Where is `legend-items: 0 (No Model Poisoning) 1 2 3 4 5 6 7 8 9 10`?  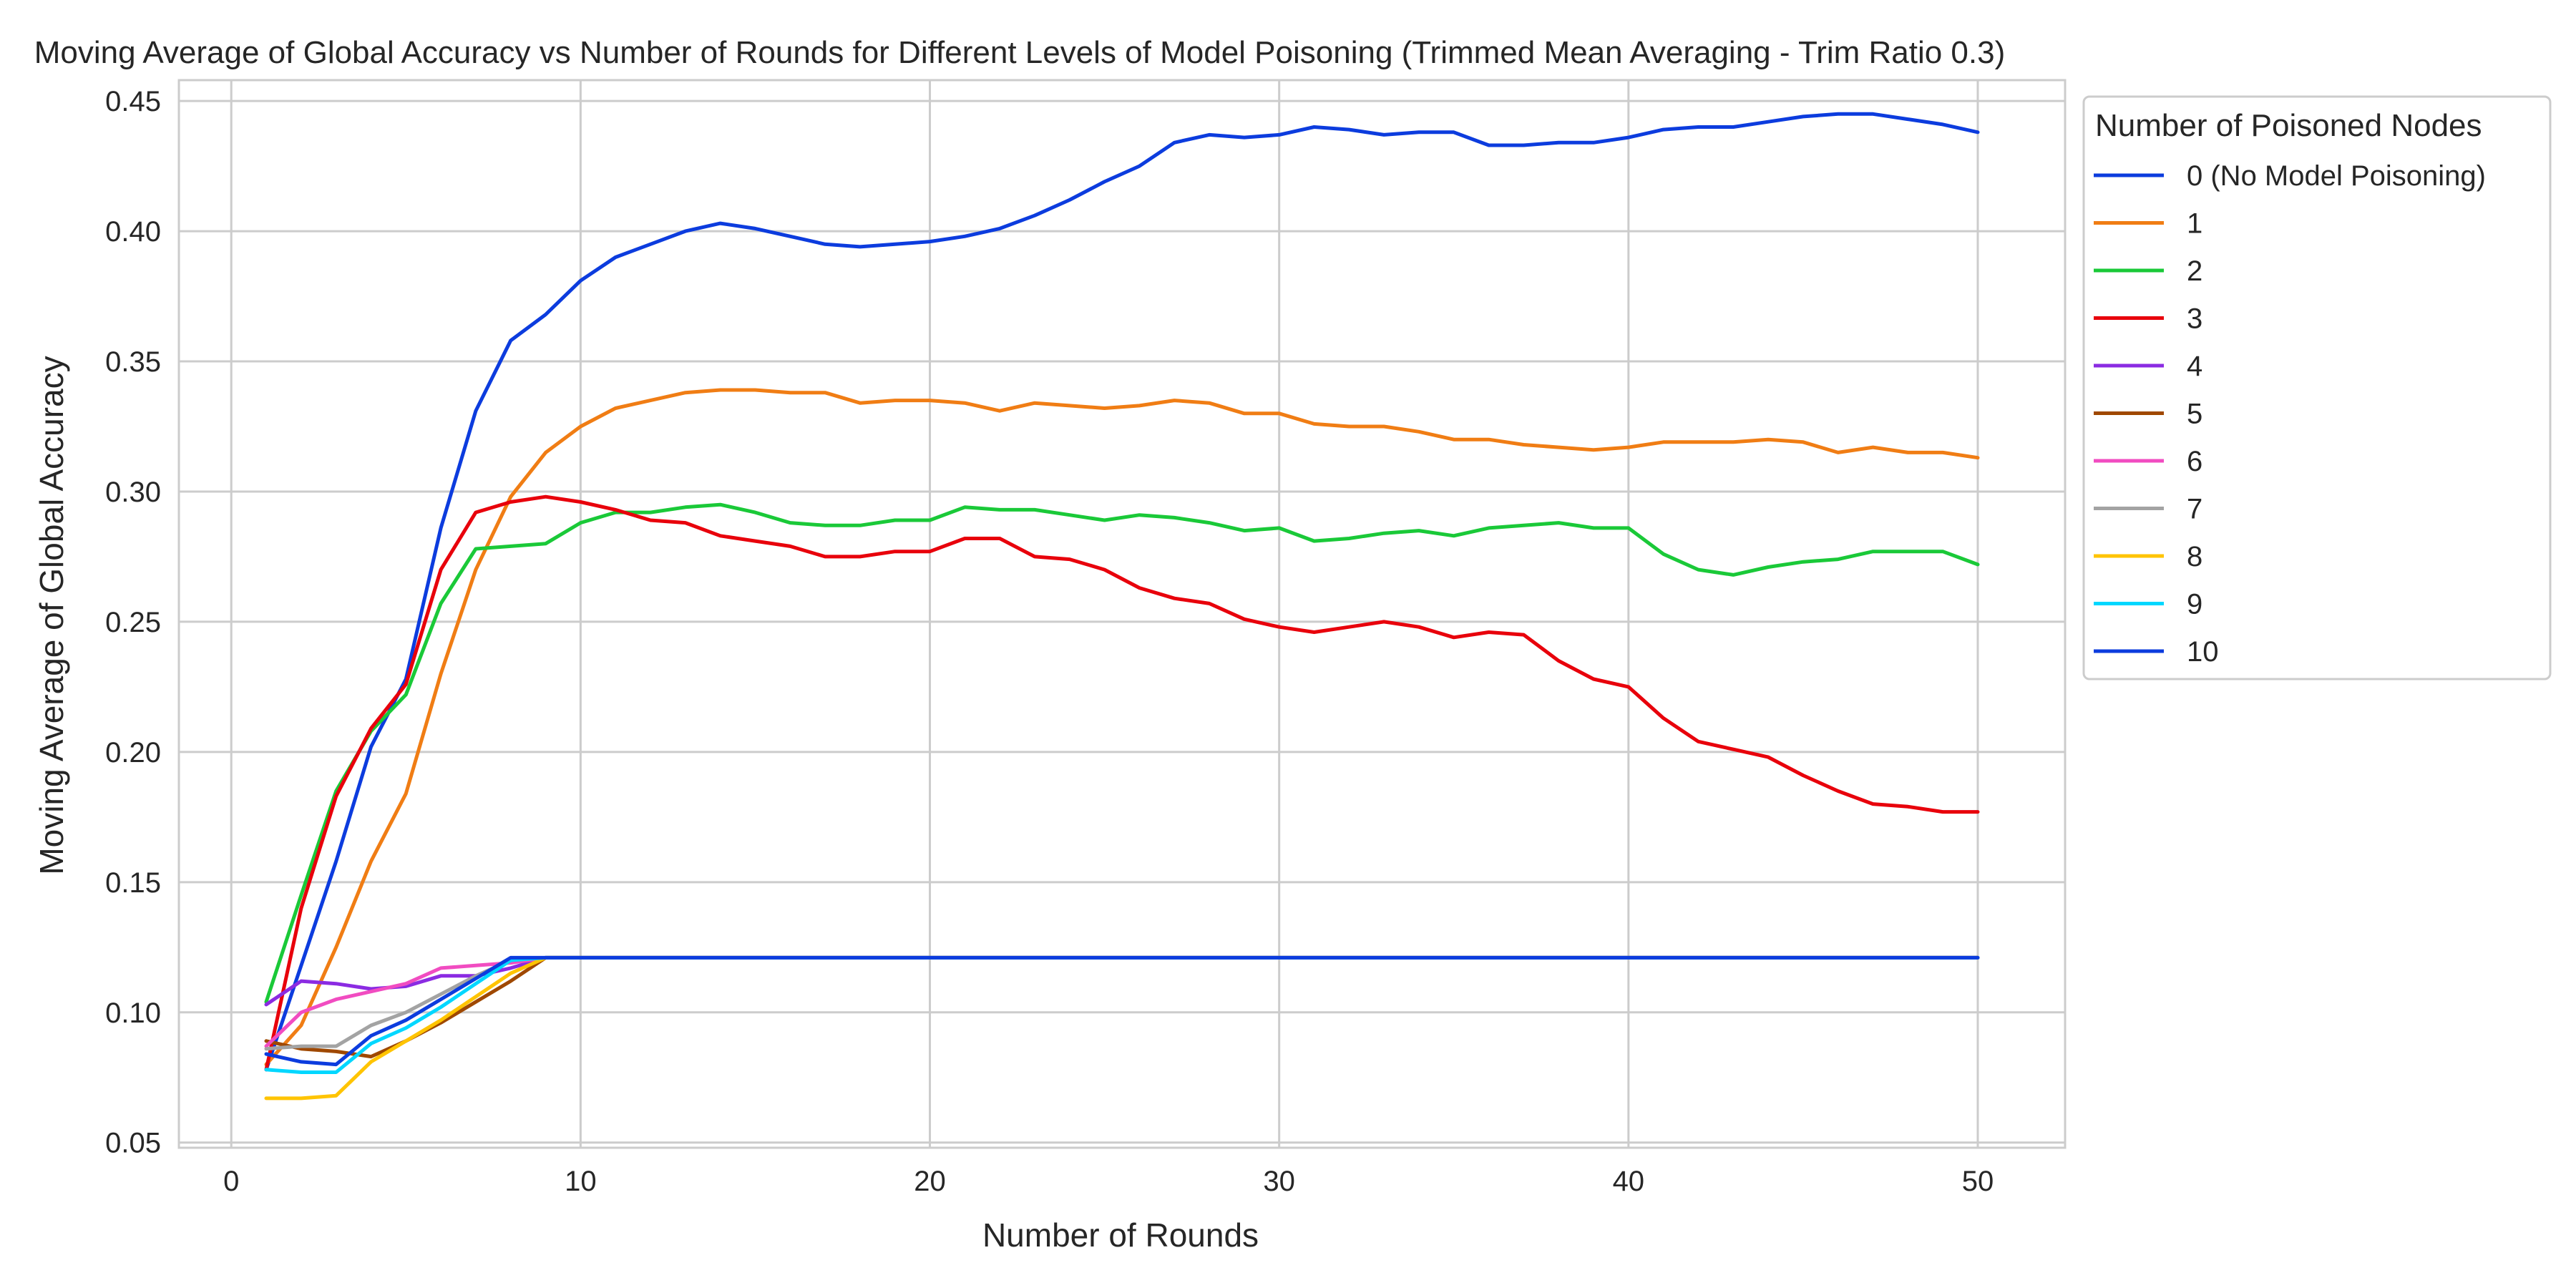
legend-items: 0 (No Model Poisoning) 1 2 3 4 5 6 7 8 9 10 is located at coordinates (2290, 414).